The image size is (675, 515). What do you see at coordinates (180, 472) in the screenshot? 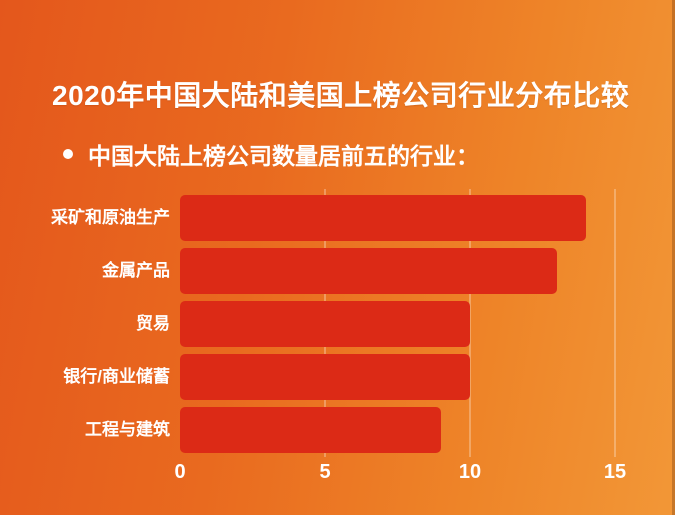
I see `x-tick-label: 0` at bounding box center [180, 472].